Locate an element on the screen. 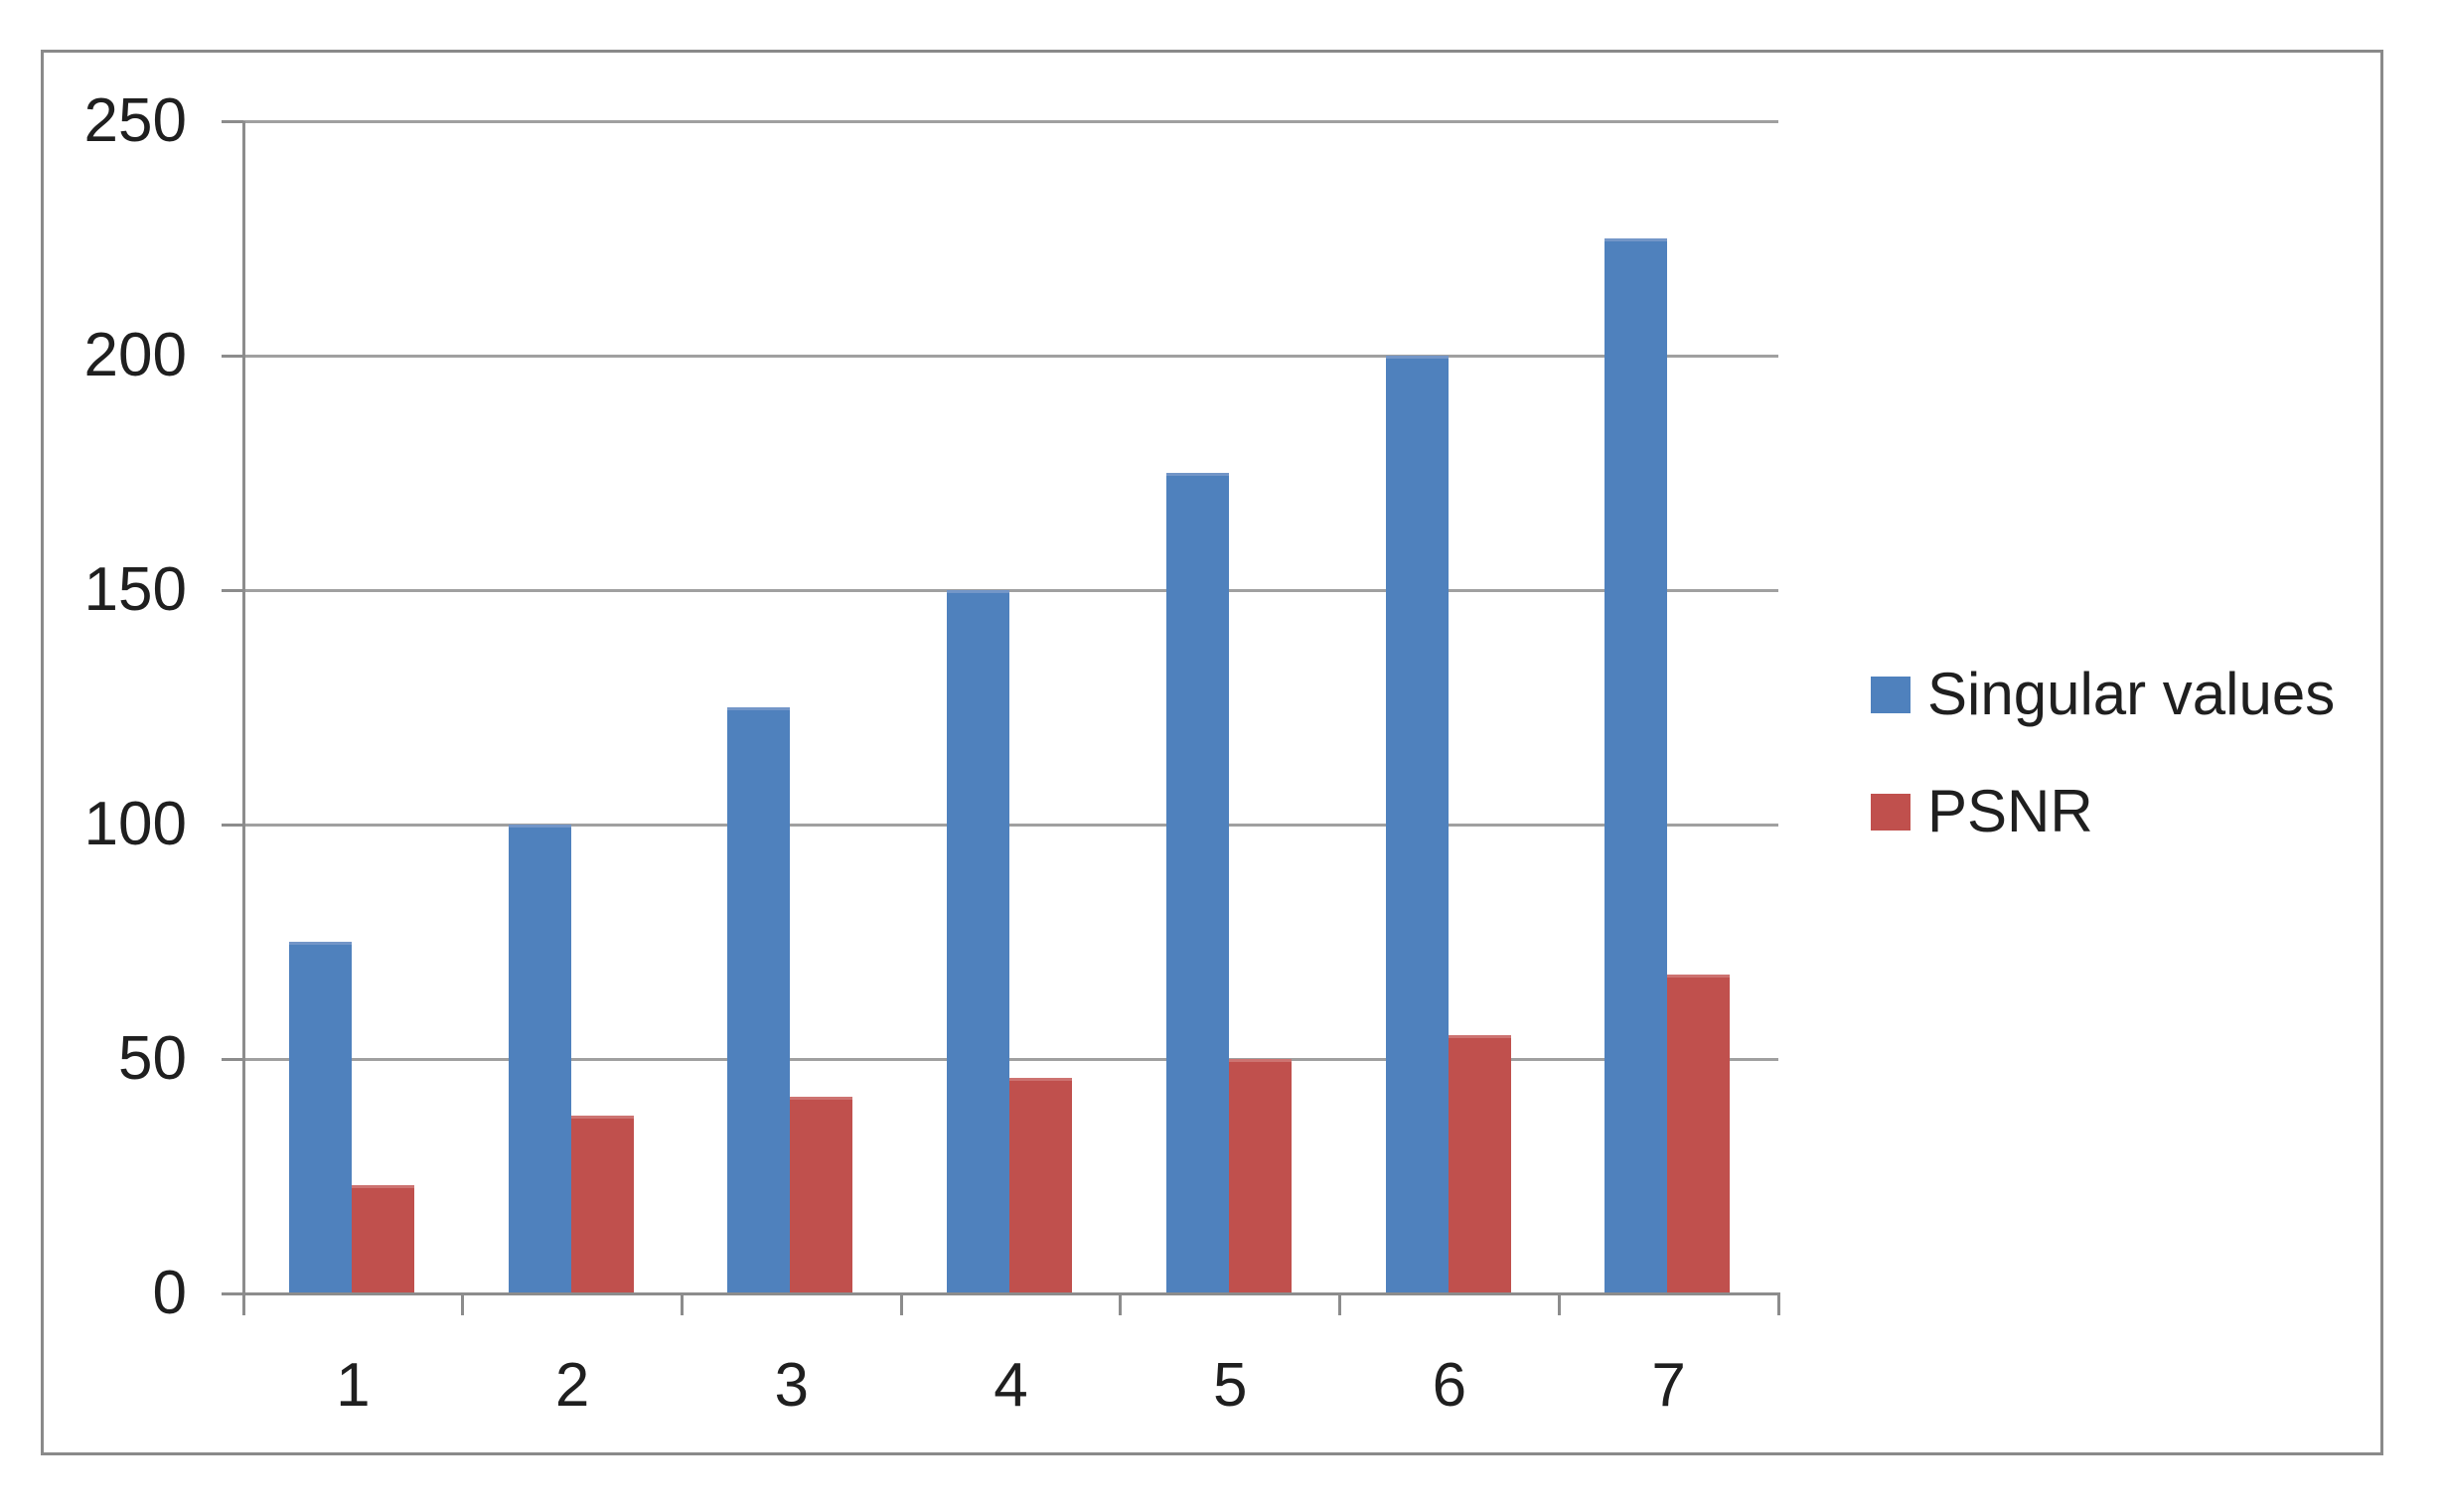 The image size is (2445, 1512). y-tick-label-150: 150 is located at coordinates (135, 589).